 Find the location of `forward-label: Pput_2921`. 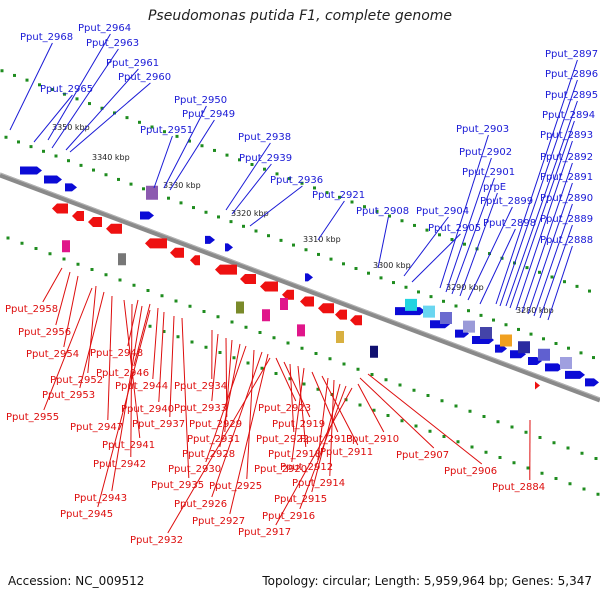

forward-label: Pput_2921 is located at coordinates (338, 195).